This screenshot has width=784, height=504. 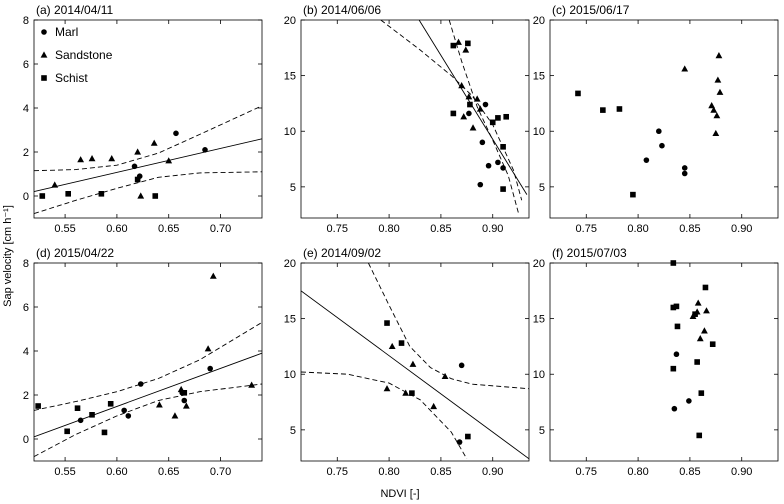 What do you see at coordinates (116, 229) in the screenshot?
I see `x-tick-label: 0.60` at bounding box center [116, 229].